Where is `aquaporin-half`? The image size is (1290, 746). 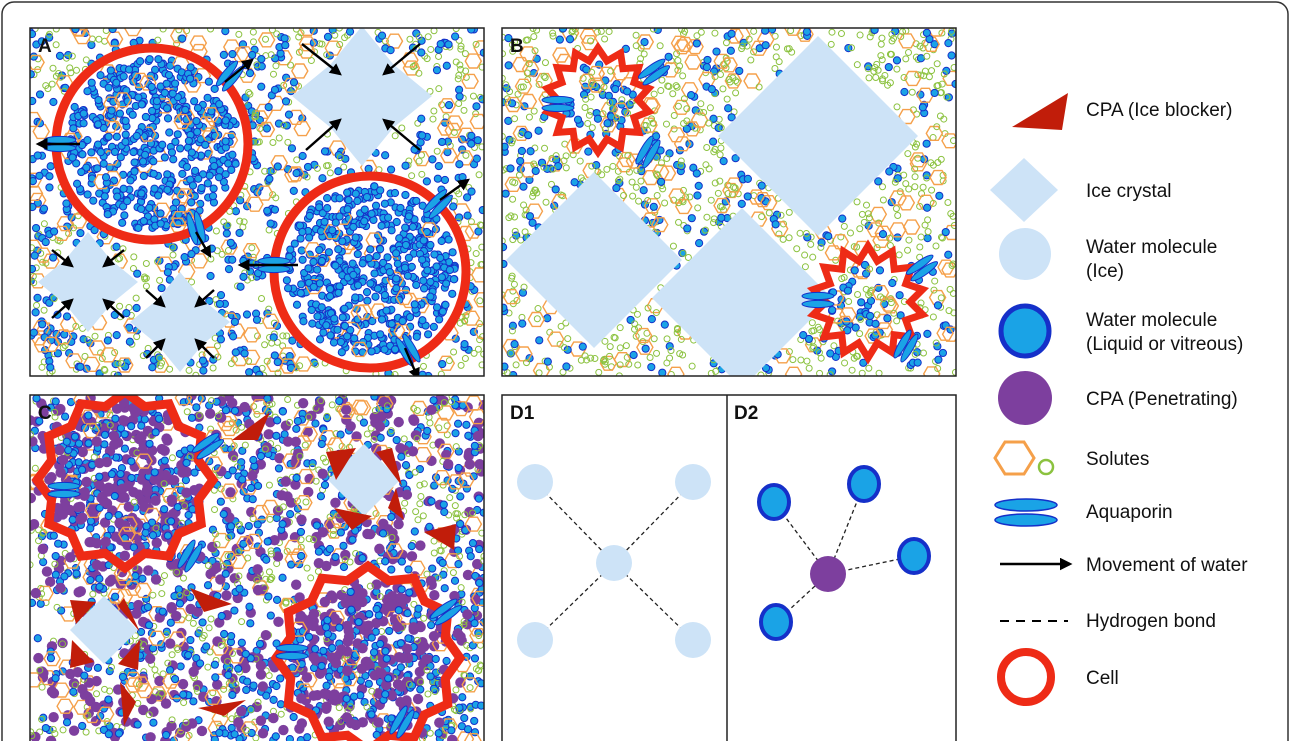 aquaporin-half is located at coordinates (274, 268).